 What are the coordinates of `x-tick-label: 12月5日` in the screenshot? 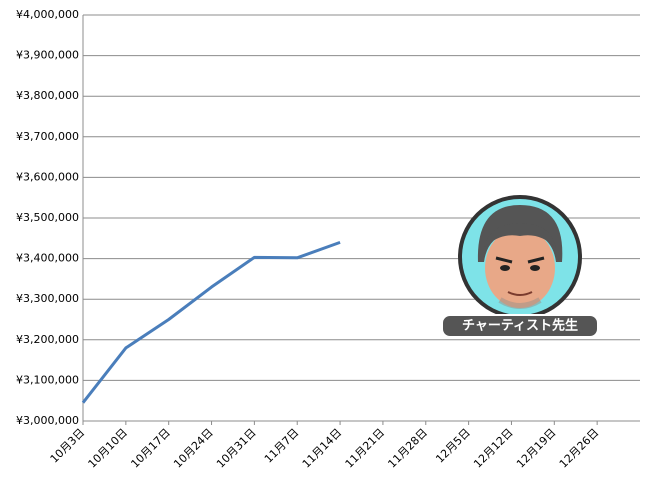 It's located at (453, 446).